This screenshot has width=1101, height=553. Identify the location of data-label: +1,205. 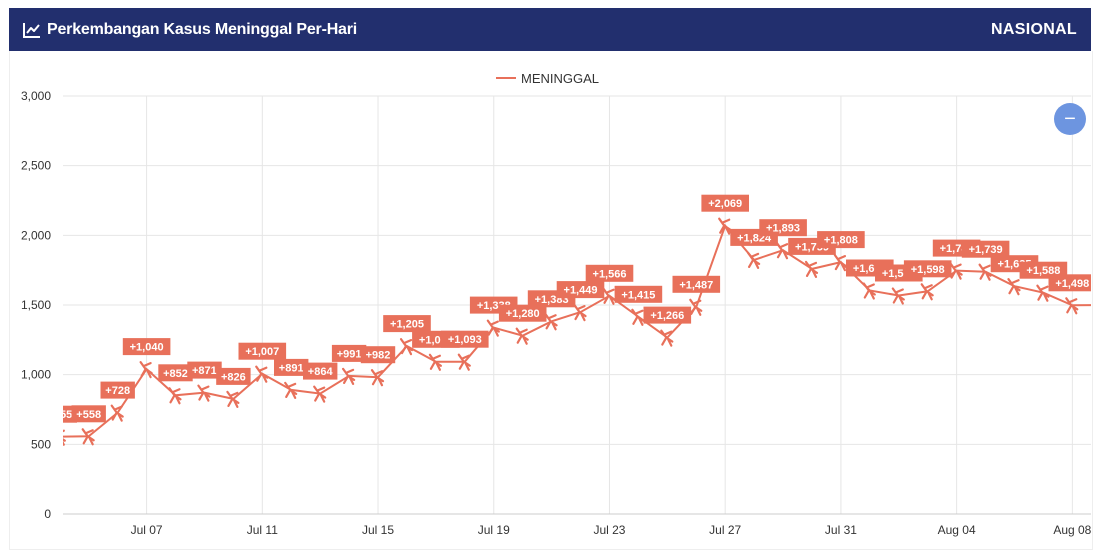
(407, 324).